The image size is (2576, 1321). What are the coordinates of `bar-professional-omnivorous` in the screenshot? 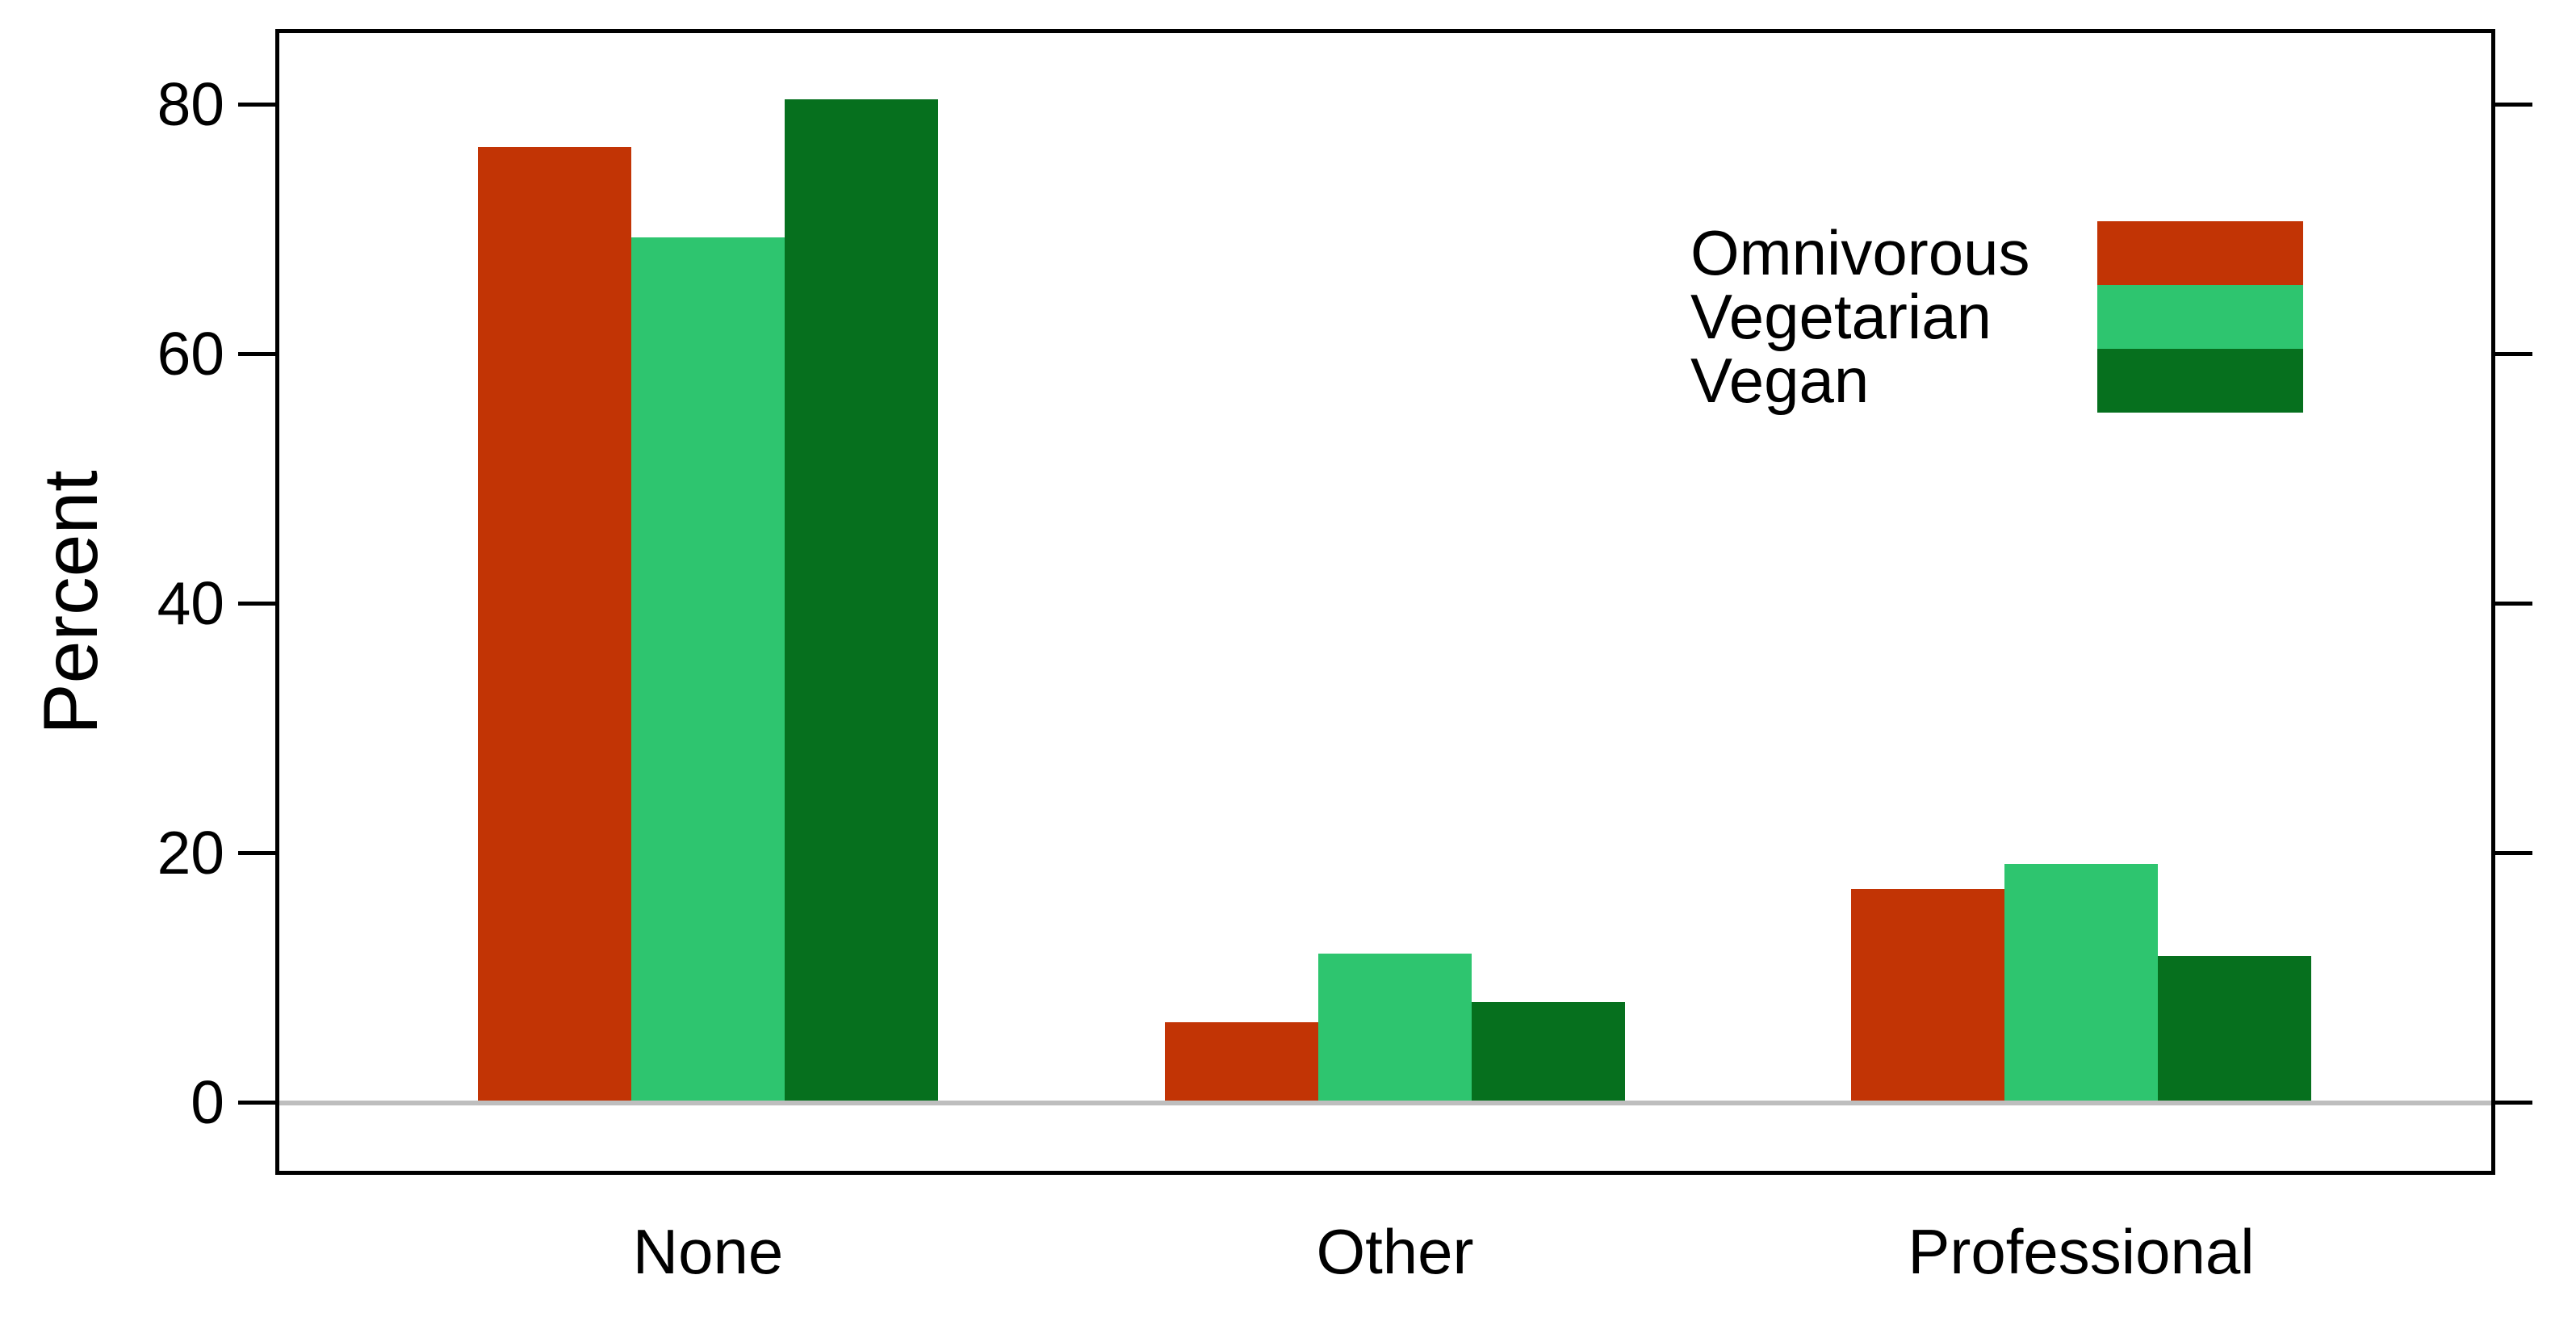 It's located at (1927, 995).